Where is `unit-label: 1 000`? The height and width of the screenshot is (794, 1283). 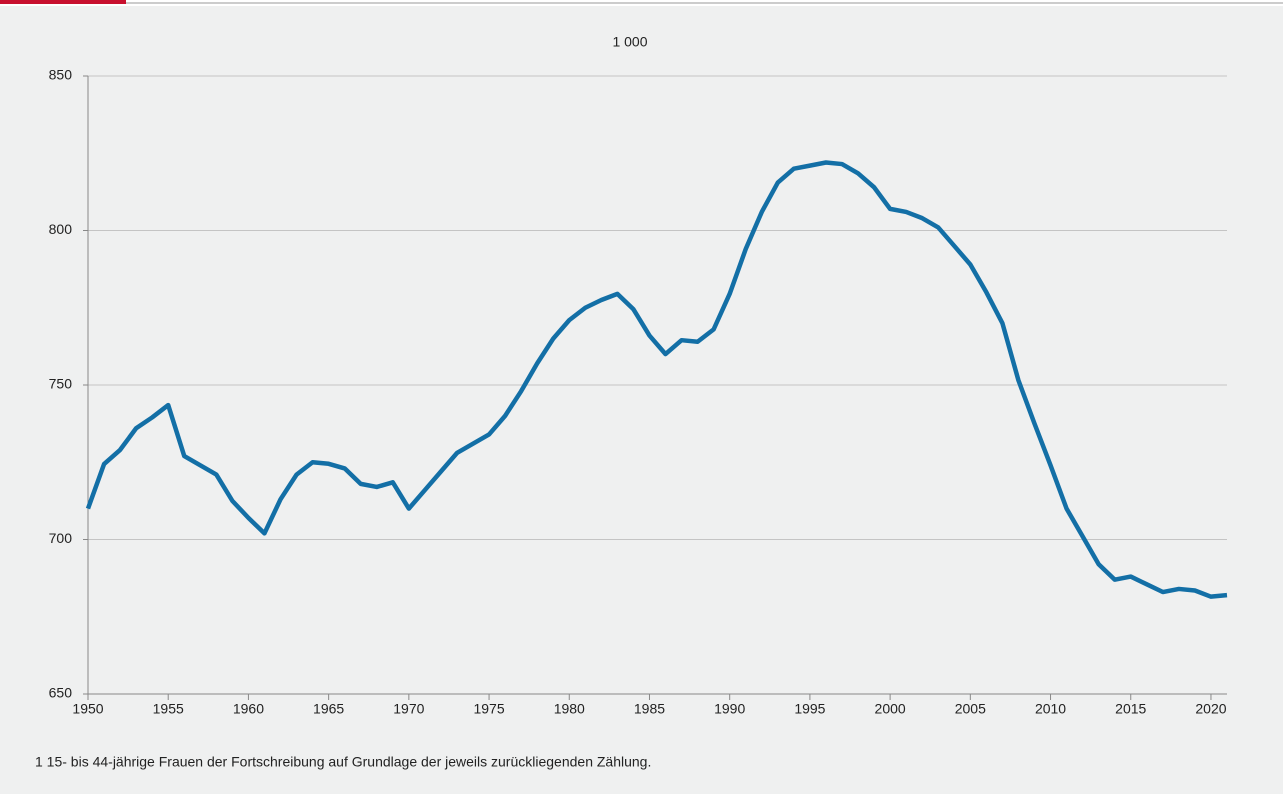 unit-label: 1 000 is located at coordinates (629, 42).